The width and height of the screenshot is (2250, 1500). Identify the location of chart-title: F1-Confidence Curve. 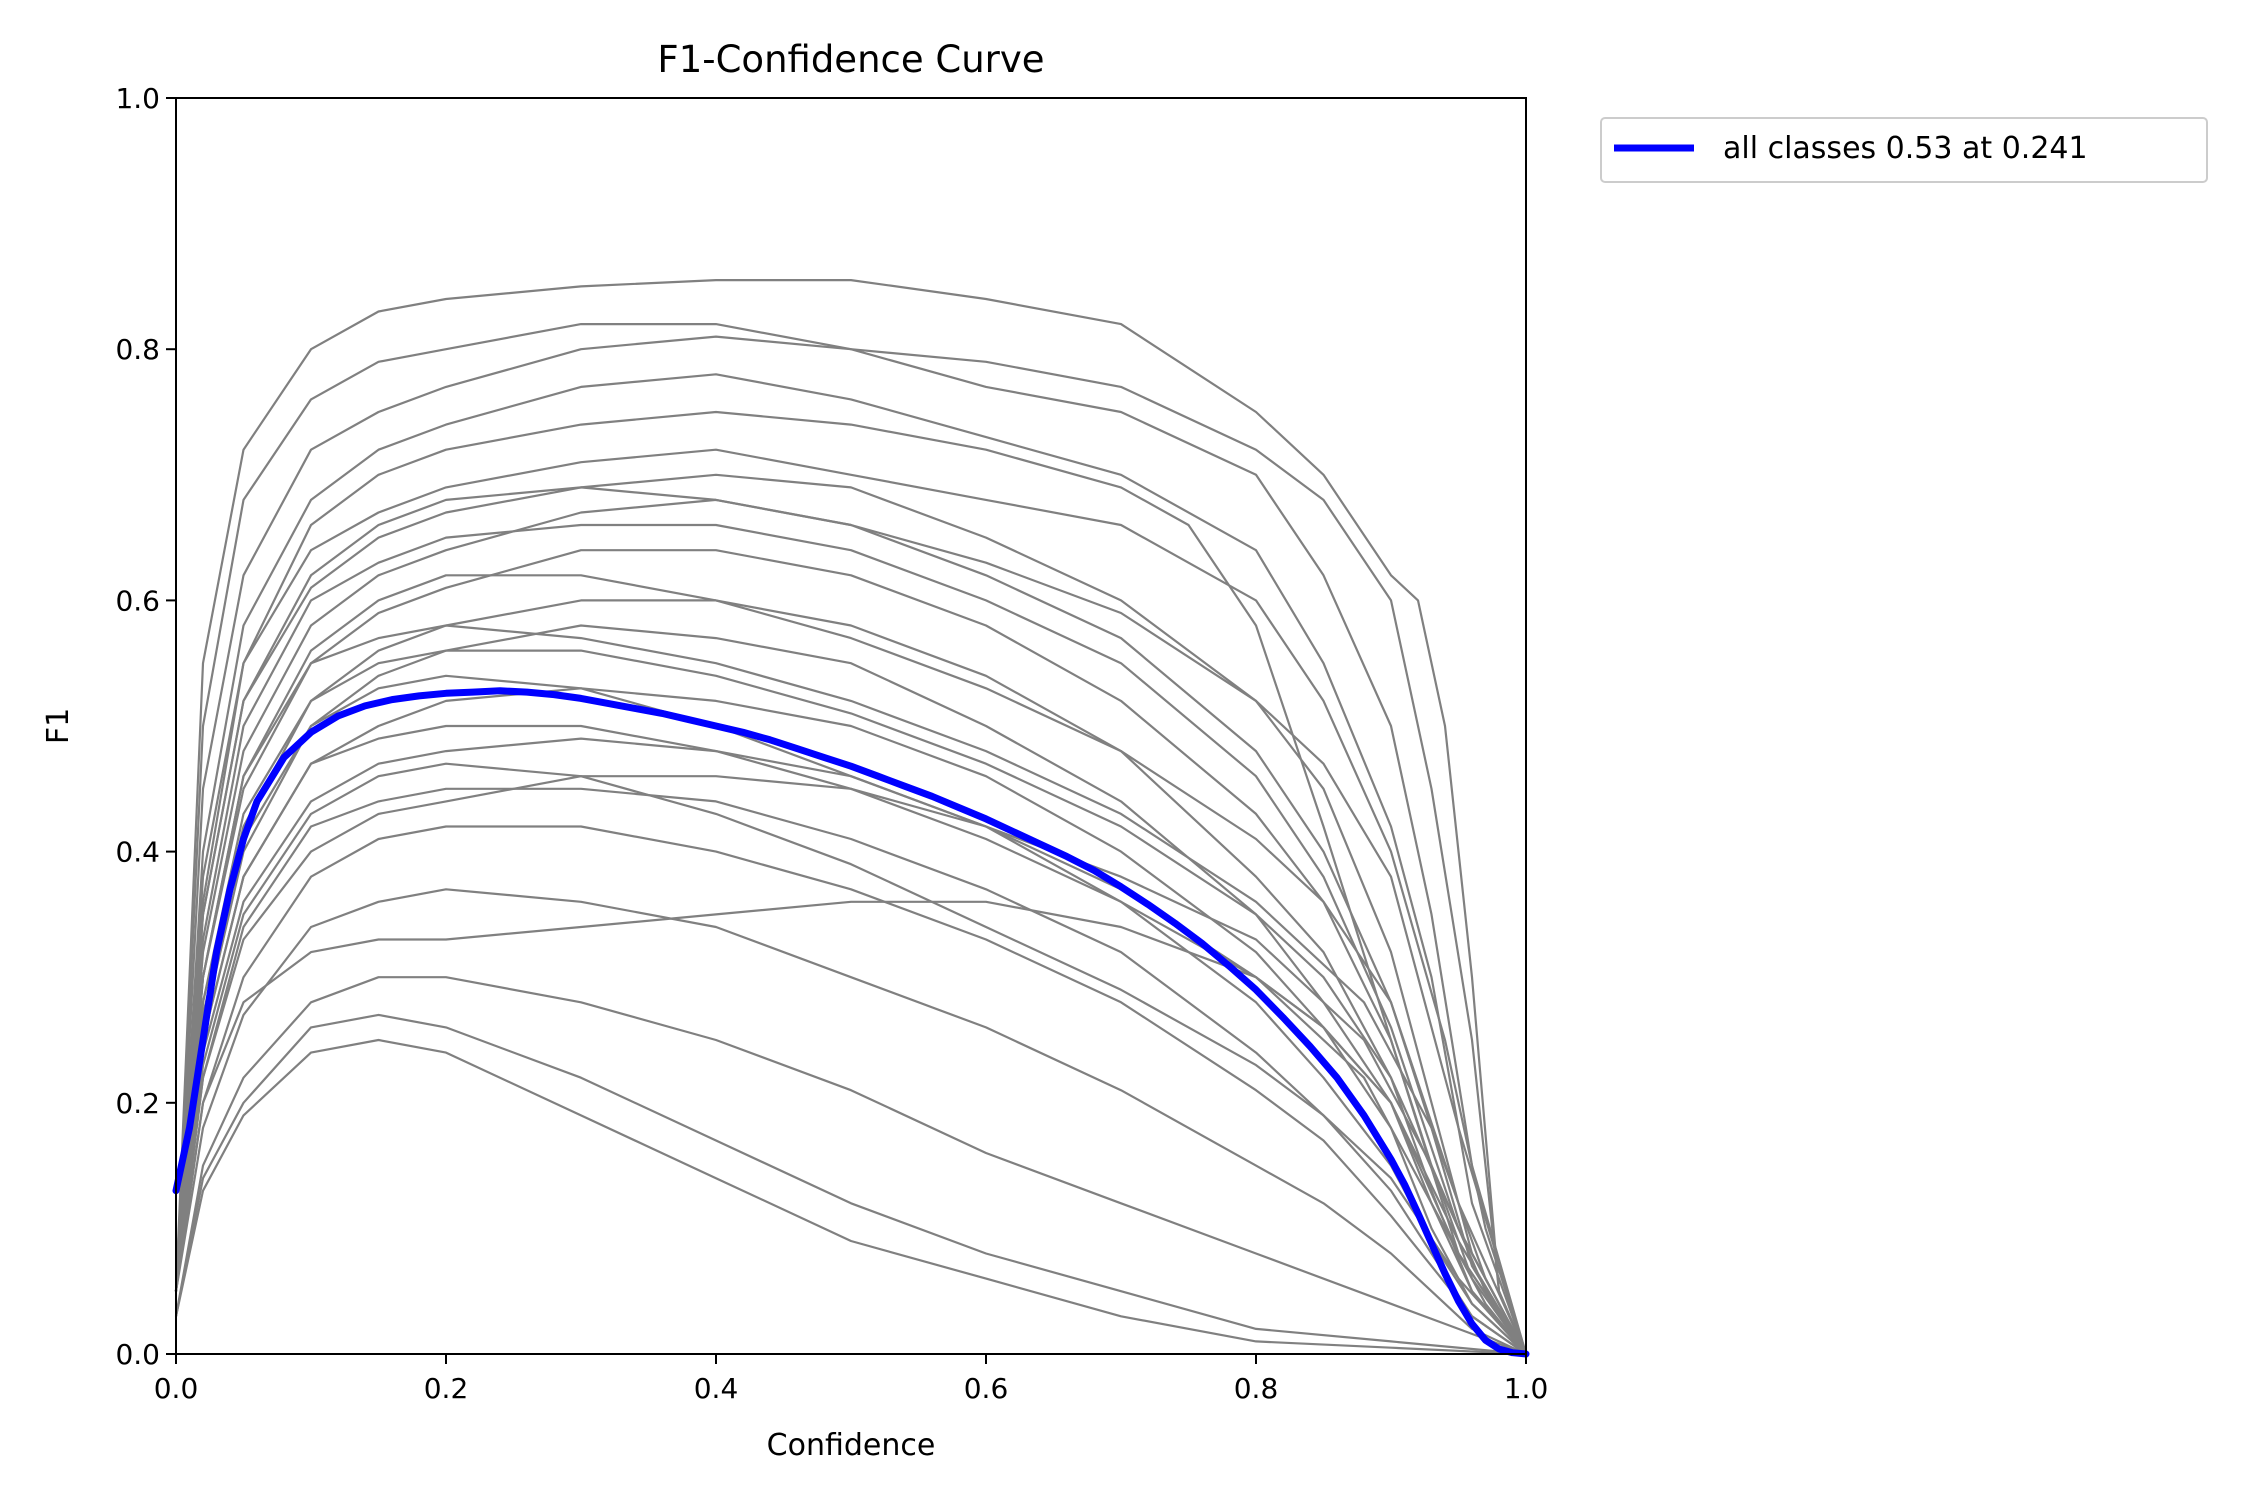
(850, 59).